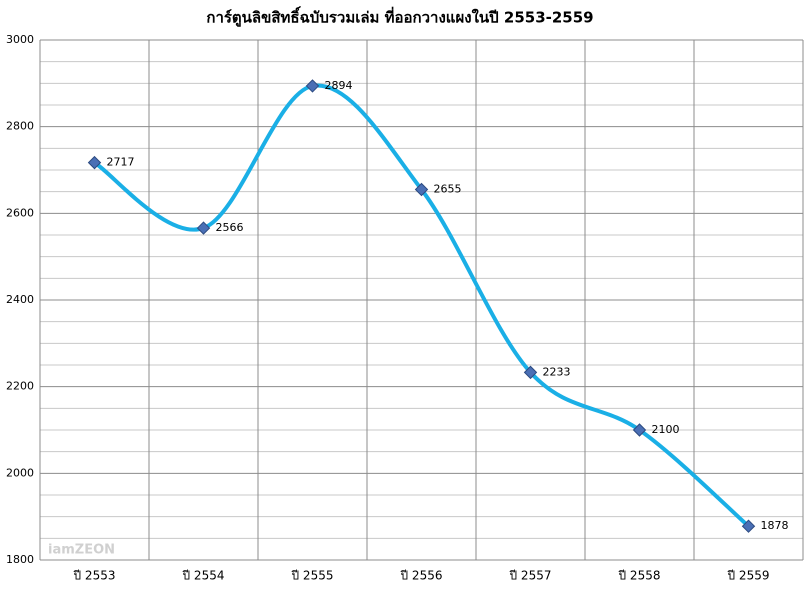 This screenshot has width=807, height=589. I want to click on data-label: 2566, so click(230, 227).